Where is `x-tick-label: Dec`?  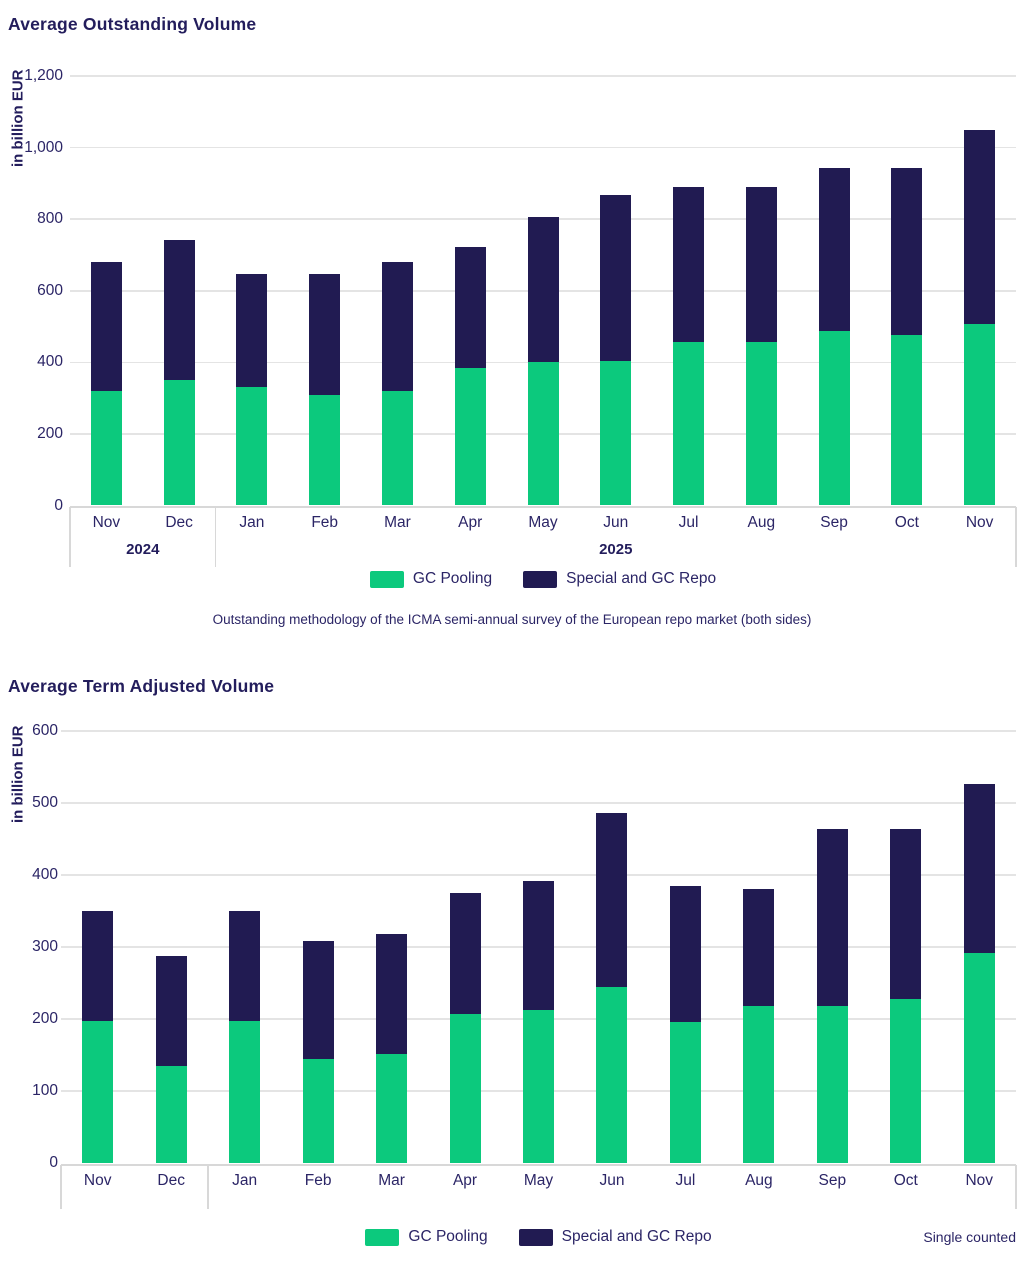
x-tick-label: Dec is located at coordinates (171, 1180).